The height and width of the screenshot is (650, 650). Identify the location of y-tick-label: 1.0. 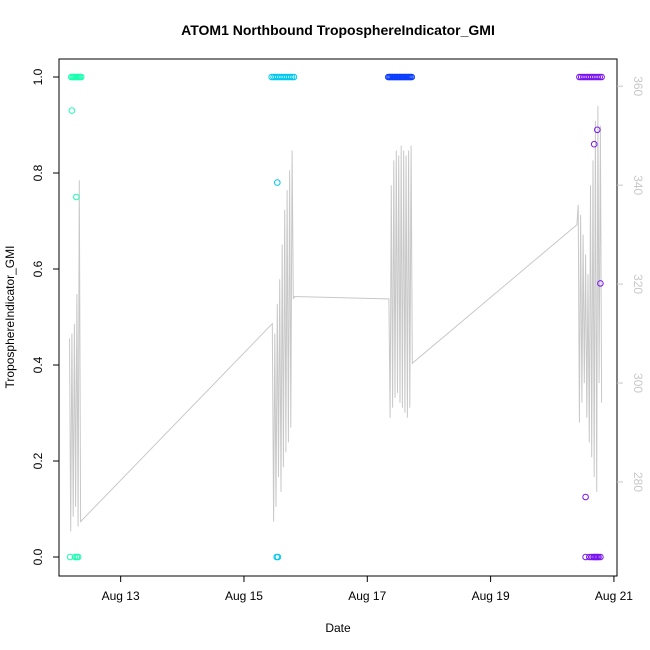
(38, 76).